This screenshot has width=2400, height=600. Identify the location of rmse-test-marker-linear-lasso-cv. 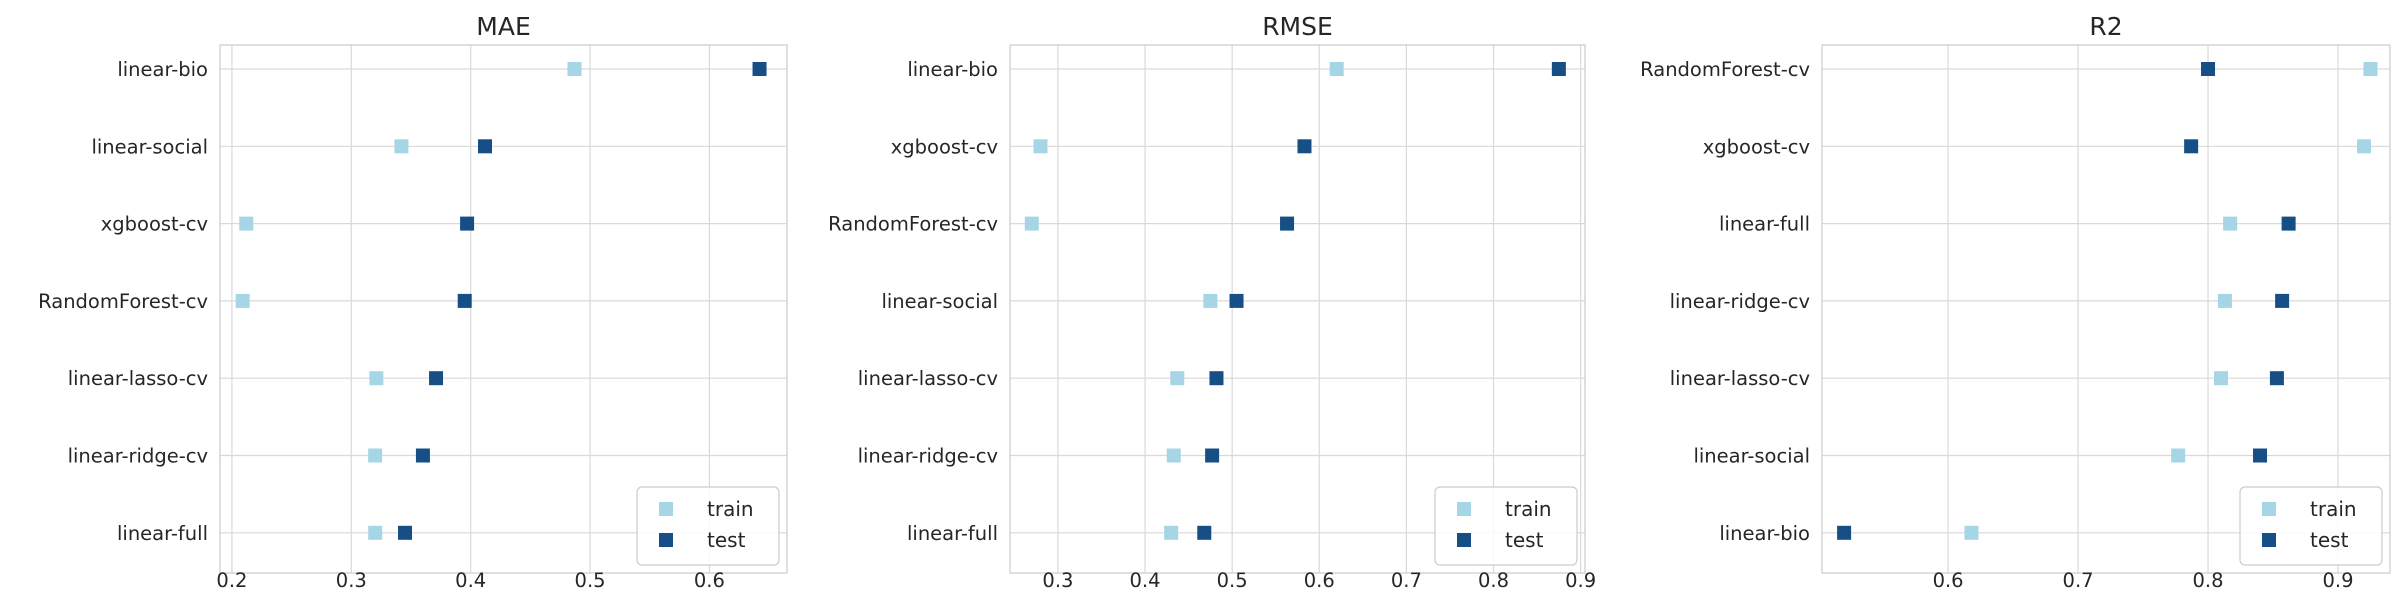
(1216, 378).